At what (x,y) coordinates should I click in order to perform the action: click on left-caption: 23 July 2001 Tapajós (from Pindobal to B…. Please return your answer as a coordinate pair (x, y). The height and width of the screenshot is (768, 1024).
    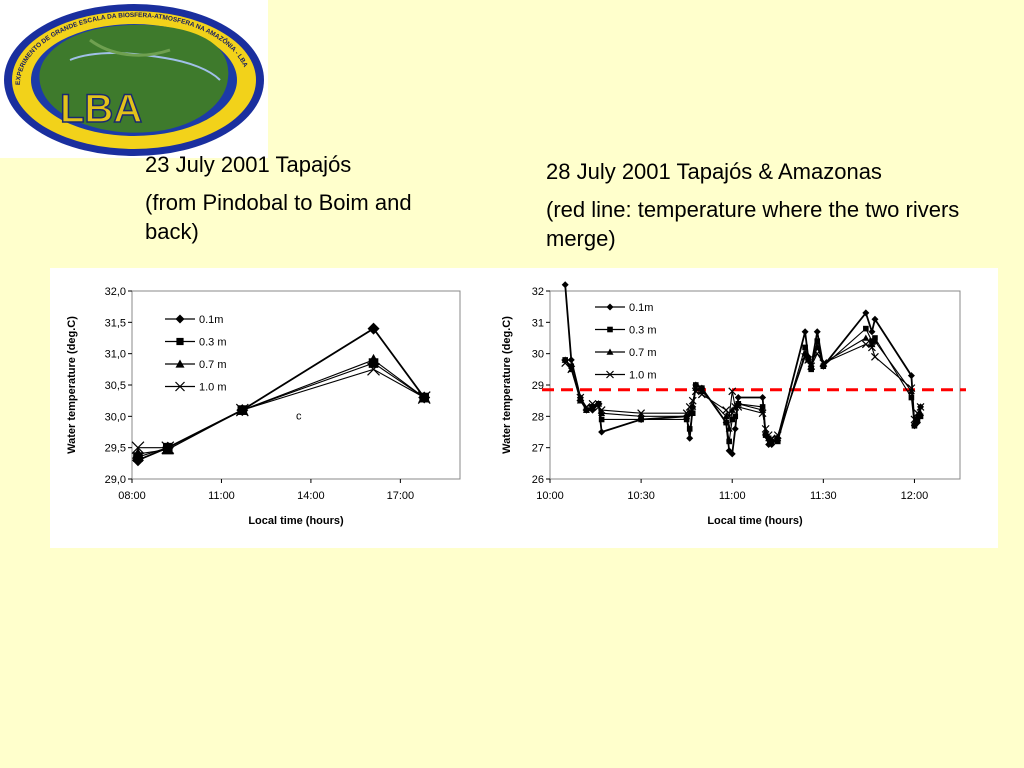
    Looking at the image, I should click on (295, 202).